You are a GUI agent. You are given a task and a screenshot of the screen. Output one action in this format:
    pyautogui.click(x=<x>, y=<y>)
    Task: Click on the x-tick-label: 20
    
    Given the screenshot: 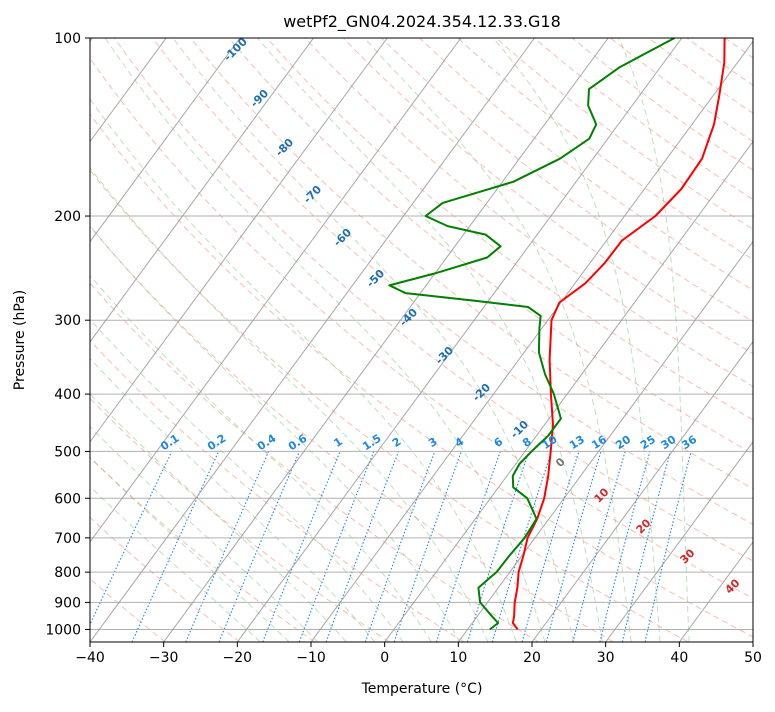 What is the action you would take?
    pyautogui.click(x=532, y=658)
    